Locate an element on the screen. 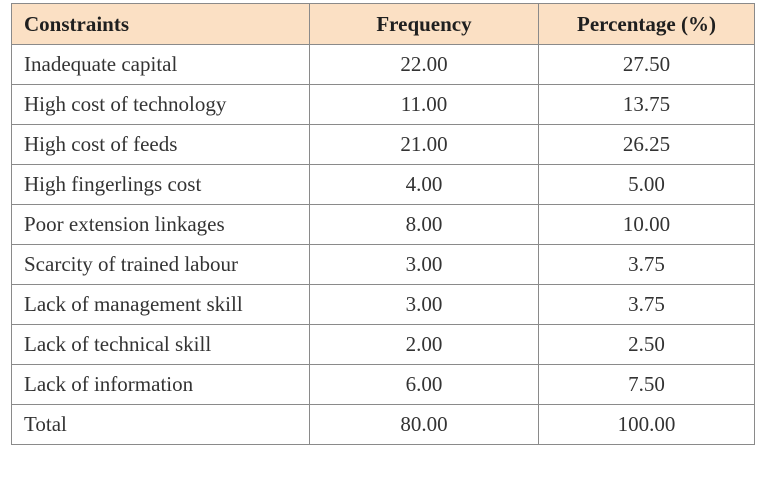  constraint-cell: Scarcity of trained labour is located at coordinates (160, 264).